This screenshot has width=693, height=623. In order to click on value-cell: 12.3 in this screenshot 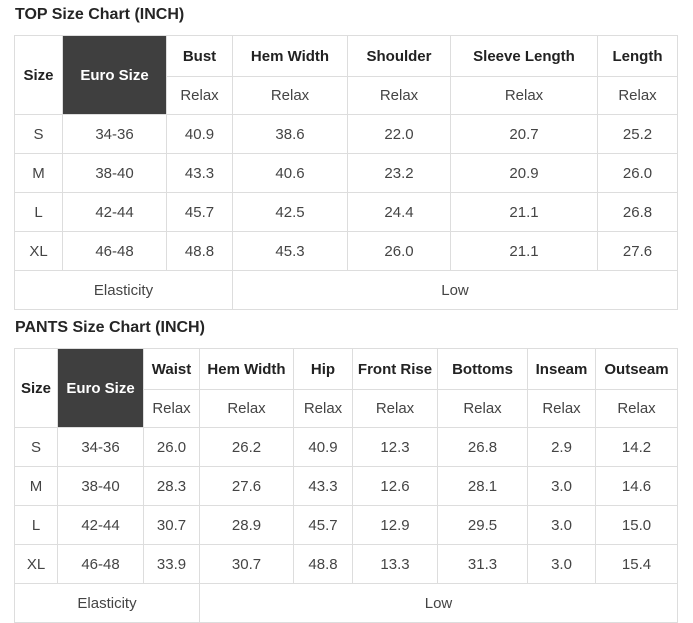, I will do `click(395, 447)`.